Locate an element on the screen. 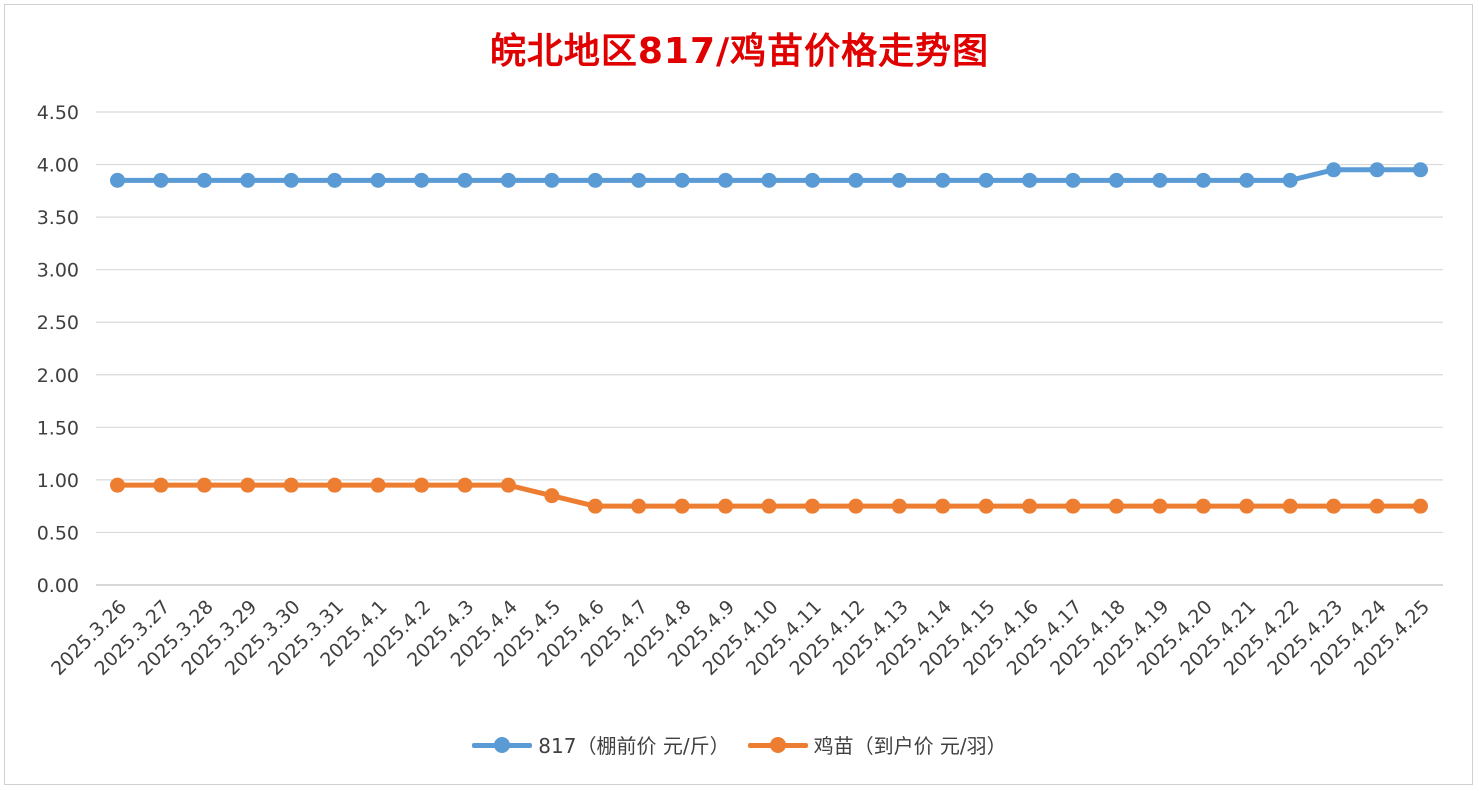 The width and height of the screenshot is (1479, 791). y-tick-label: 0.00 is located at coordinates (58, 586).